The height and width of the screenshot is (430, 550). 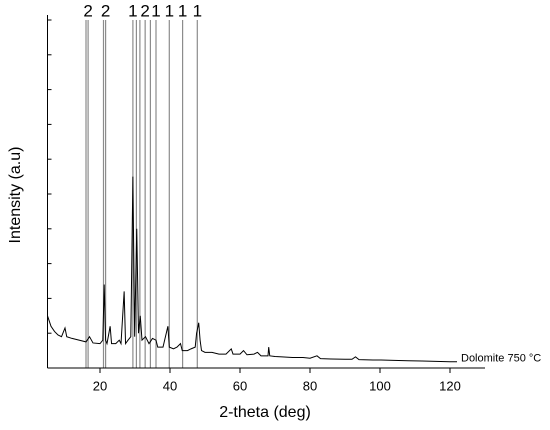 What do you see at coordinates (501, 359) in the screenshot?
I see `series-label: Dolomite 750 °C` at bounding box center [501, 359].